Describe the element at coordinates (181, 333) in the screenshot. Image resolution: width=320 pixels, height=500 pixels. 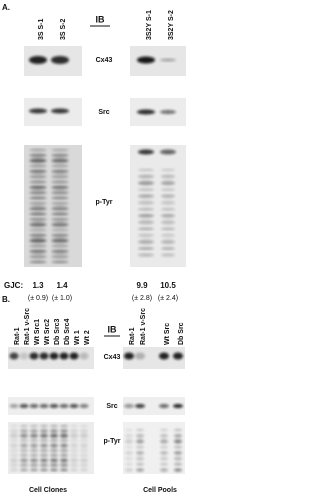
I see `lane-label: Db Src` at that location.